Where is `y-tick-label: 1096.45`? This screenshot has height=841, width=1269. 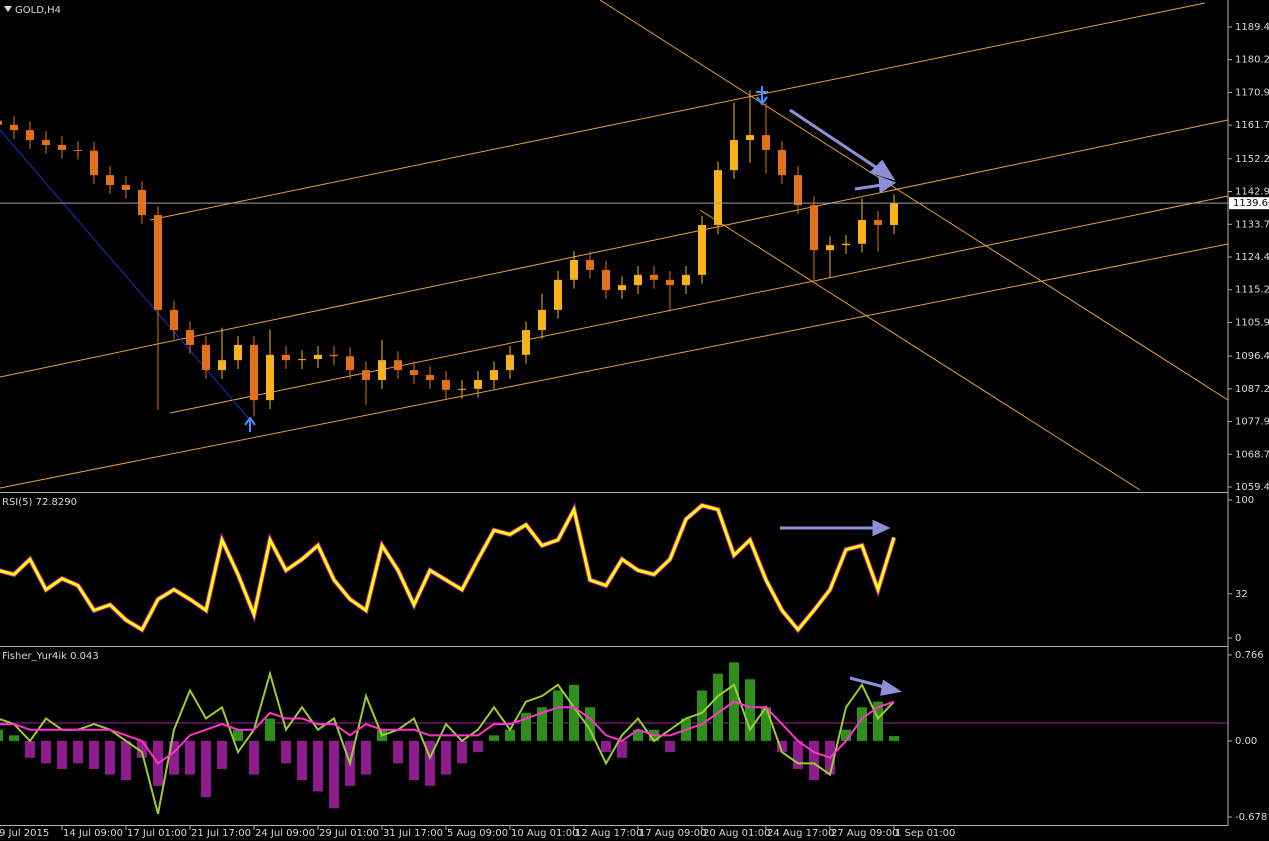
y-tick-label: 1096.45 is located at coordinates (1252, 356).